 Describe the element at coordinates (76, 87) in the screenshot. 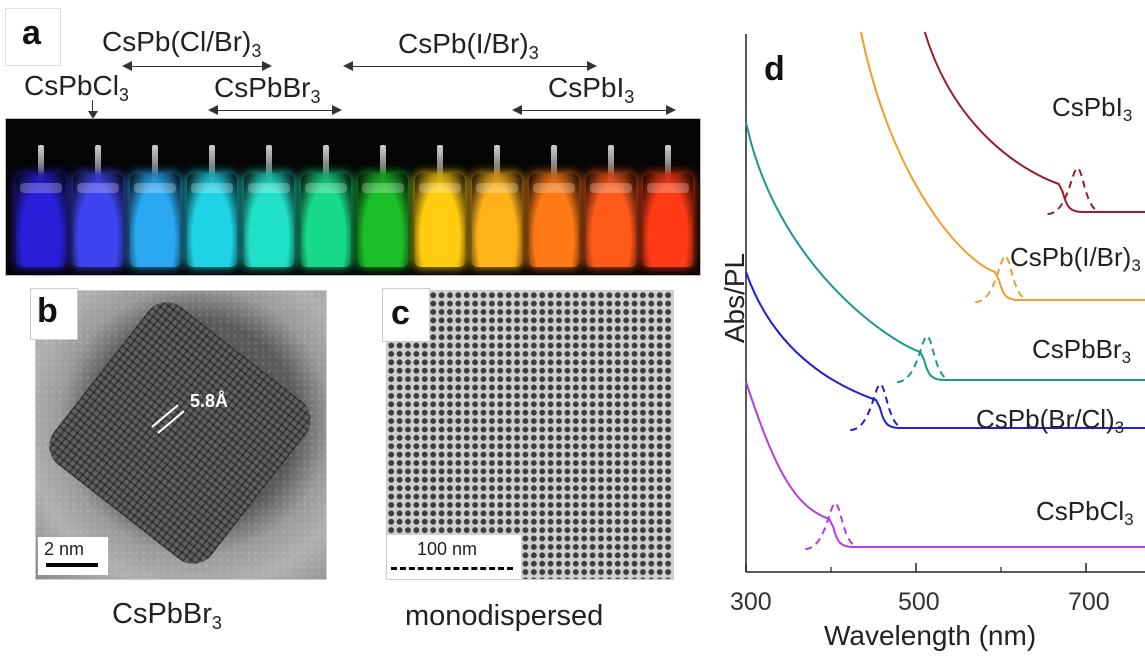

I see `compound-label-cl: CsPbCl3` at that location.